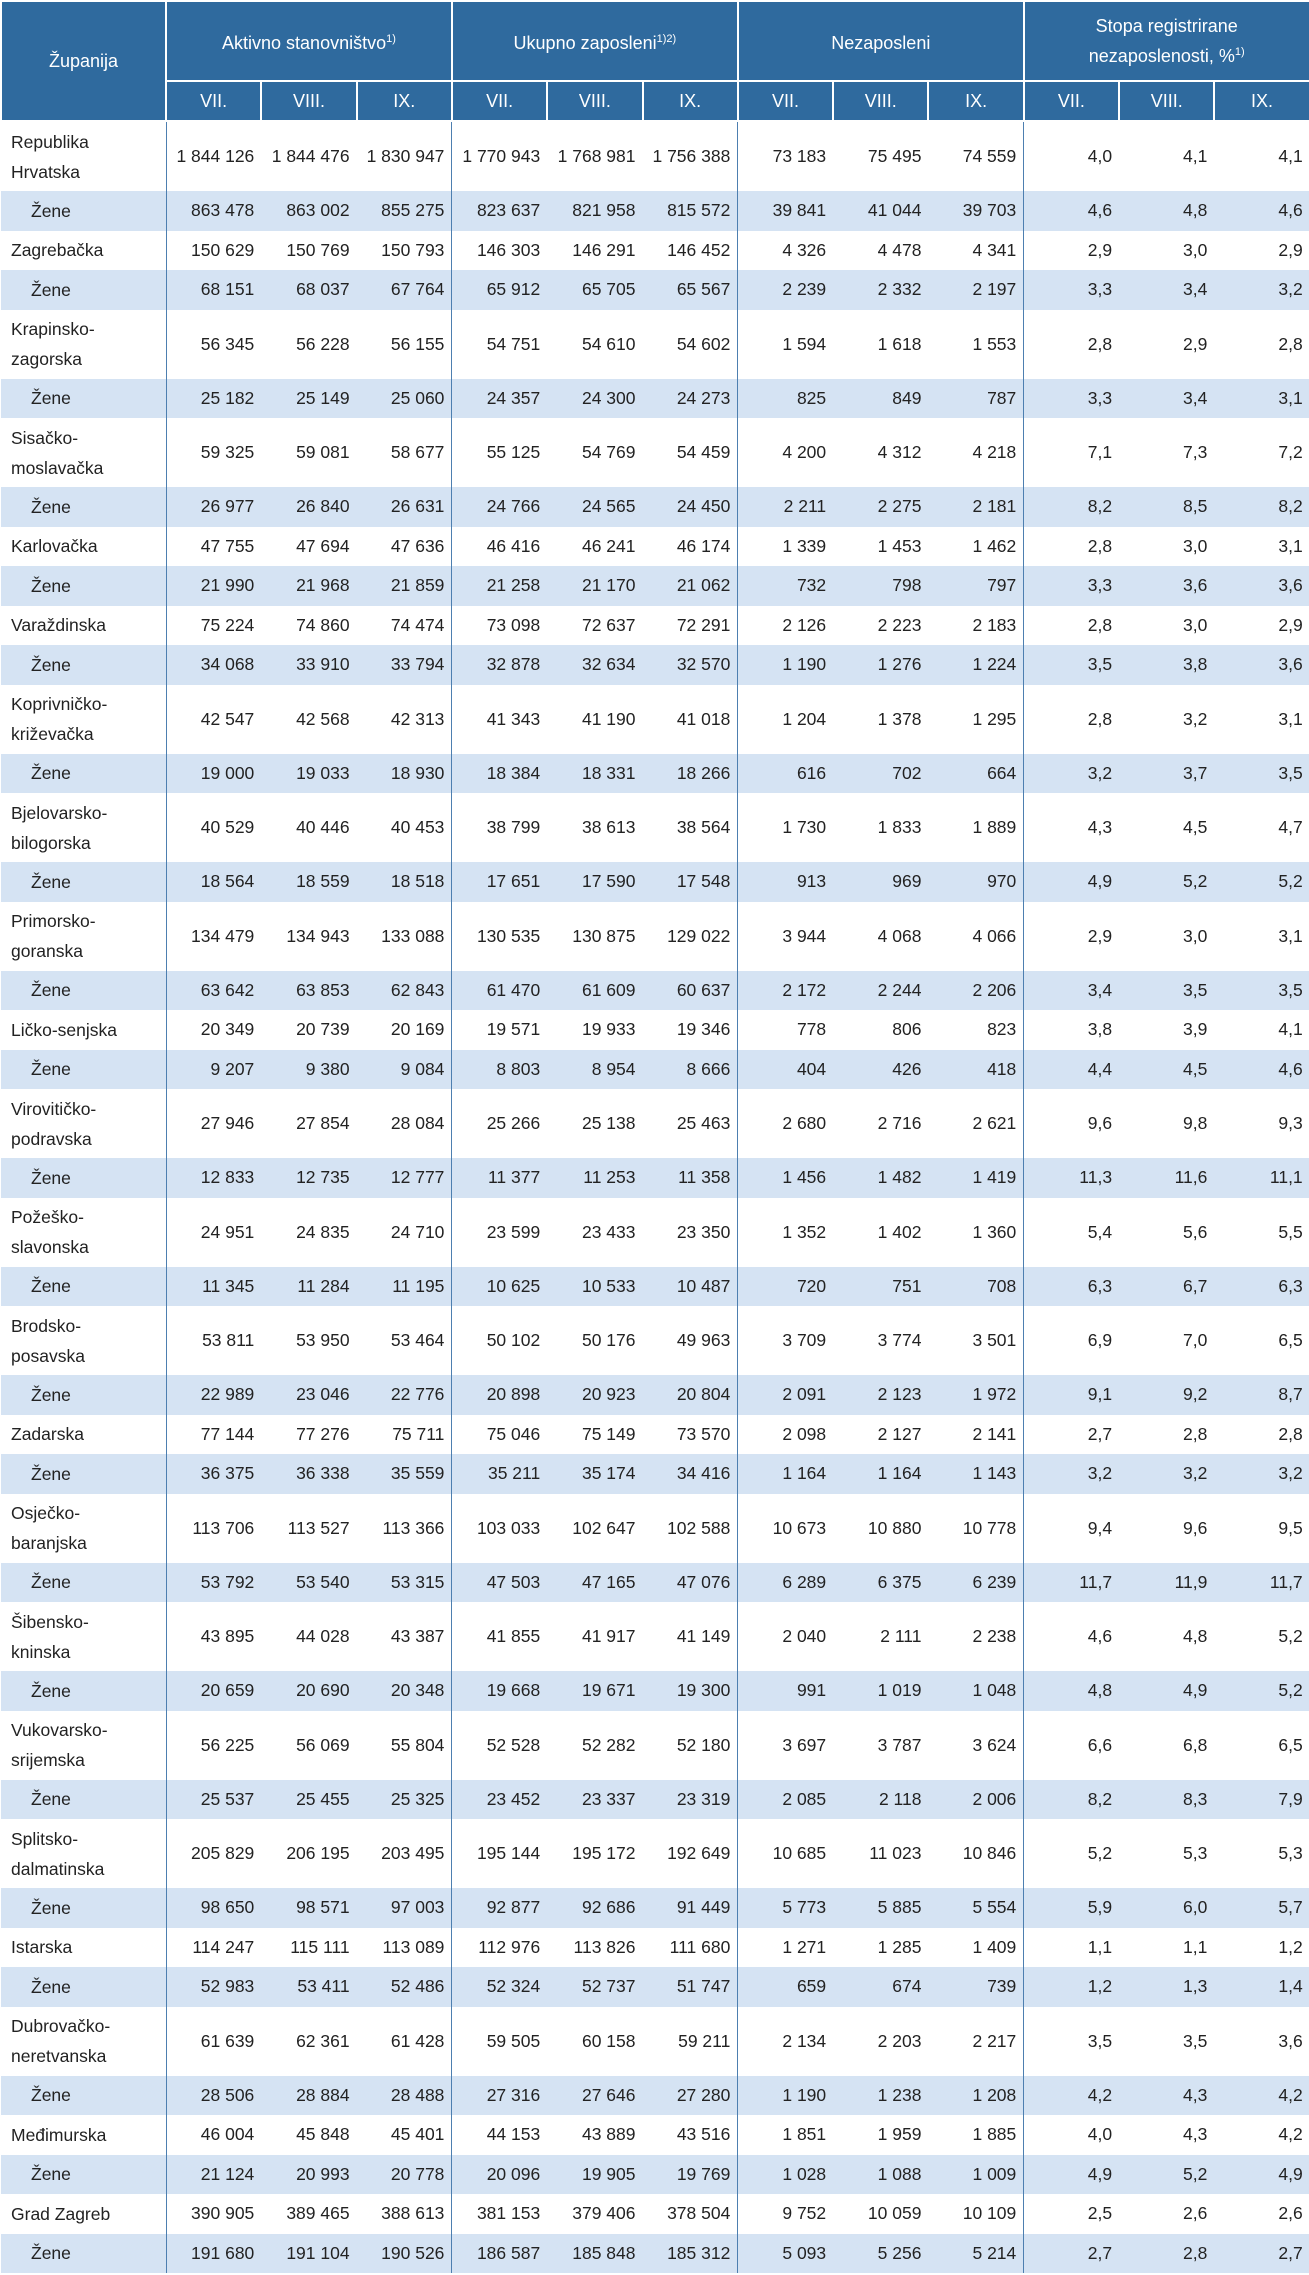 This screenshot has height=2275, width=1309. What do you see at coordinates (690, 398) in the screenshot?
I see `table-cell: 24 273` at bounding box center [690, 398].